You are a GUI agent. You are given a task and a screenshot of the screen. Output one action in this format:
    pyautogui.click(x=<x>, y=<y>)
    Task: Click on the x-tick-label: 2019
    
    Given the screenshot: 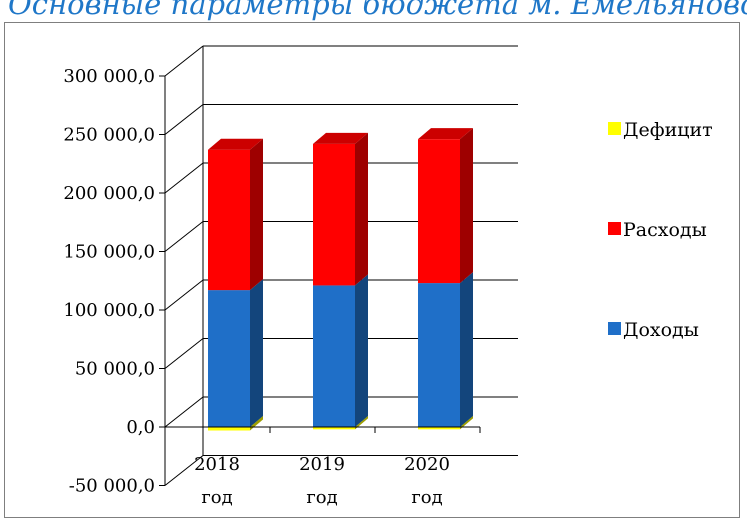 What is the action you would take?
    pyautogui.click(x=322, y=464)
    